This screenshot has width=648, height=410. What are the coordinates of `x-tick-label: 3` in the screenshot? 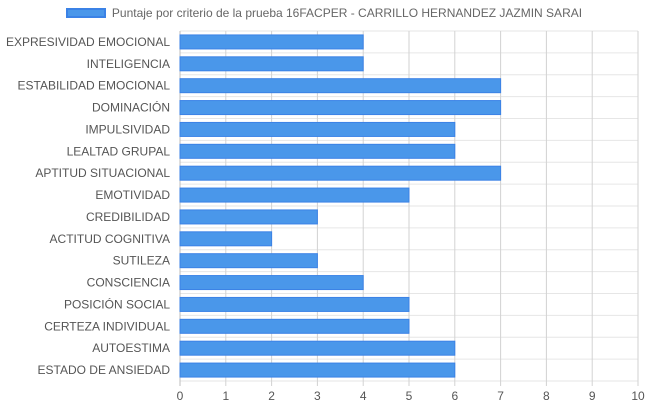 It's located at (317, 396).